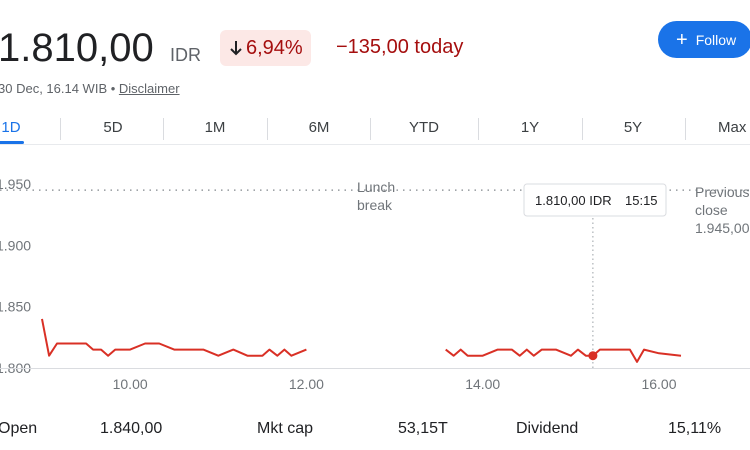 Image resolution: width=750 pixels, height=450 pixels. Describe the element at coordinates (131, 428) in the screenshot. I see `stat-open-value: 1.840,00` at that location.